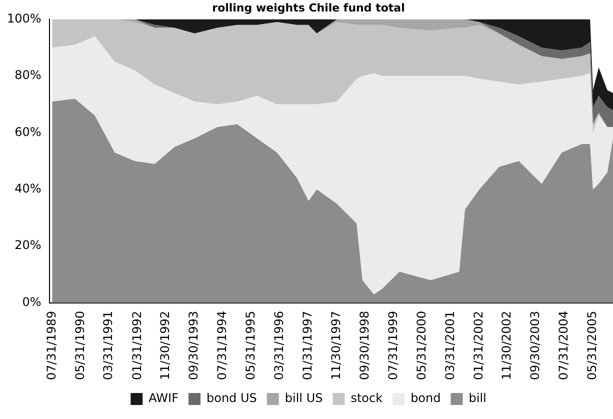 The image size is (613, 419). Describe the element at coordinates (28, 245) in the screenshot. I see `y-tick-label: 20%` at that location.